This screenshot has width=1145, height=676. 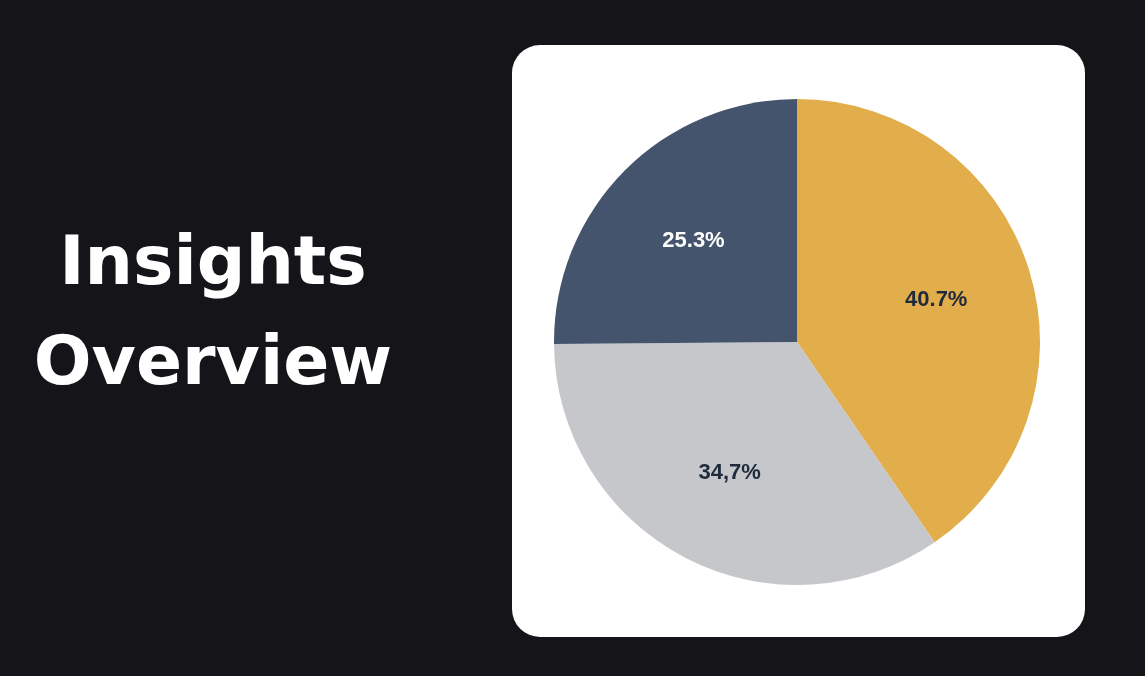 I want to click on data-label: 40.7%, so click(x=936, y=299).